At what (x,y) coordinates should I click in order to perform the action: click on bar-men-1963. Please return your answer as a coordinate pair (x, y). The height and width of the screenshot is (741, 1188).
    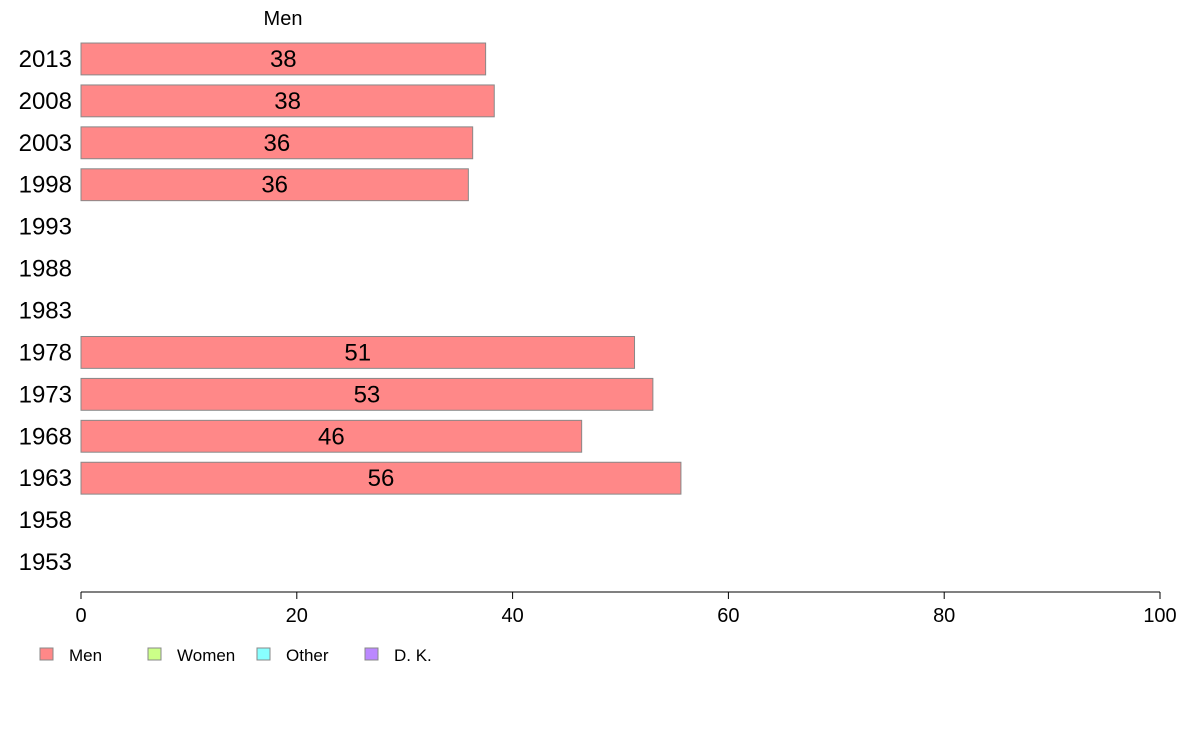
    Looking at the image, I should click on (381, 478).